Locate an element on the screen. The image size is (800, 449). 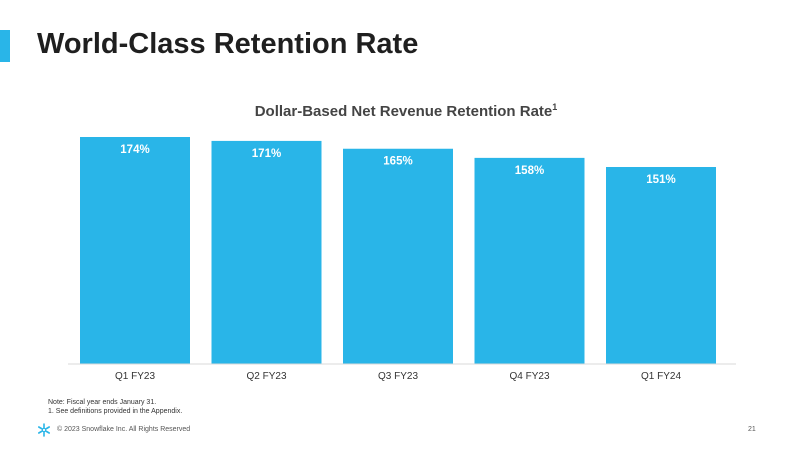
page-number: 21 is located at coordinates (752, 429).